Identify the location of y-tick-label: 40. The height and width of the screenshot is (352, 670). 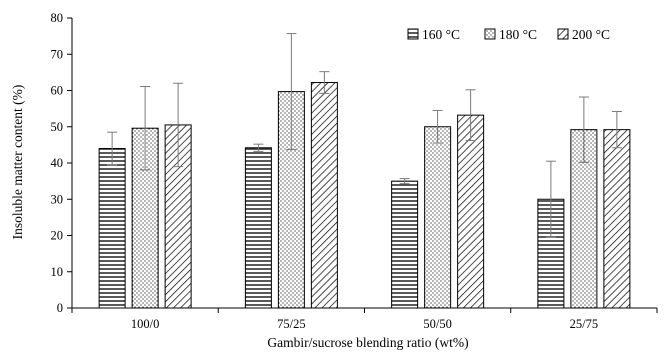
(57, 163).